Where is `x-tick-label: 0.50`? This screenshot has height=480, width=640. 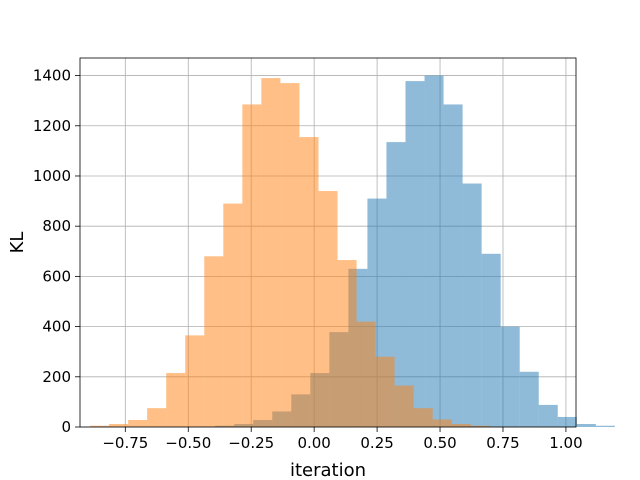 x-tick-label: 0.50 is located at coordinates (439, 443).